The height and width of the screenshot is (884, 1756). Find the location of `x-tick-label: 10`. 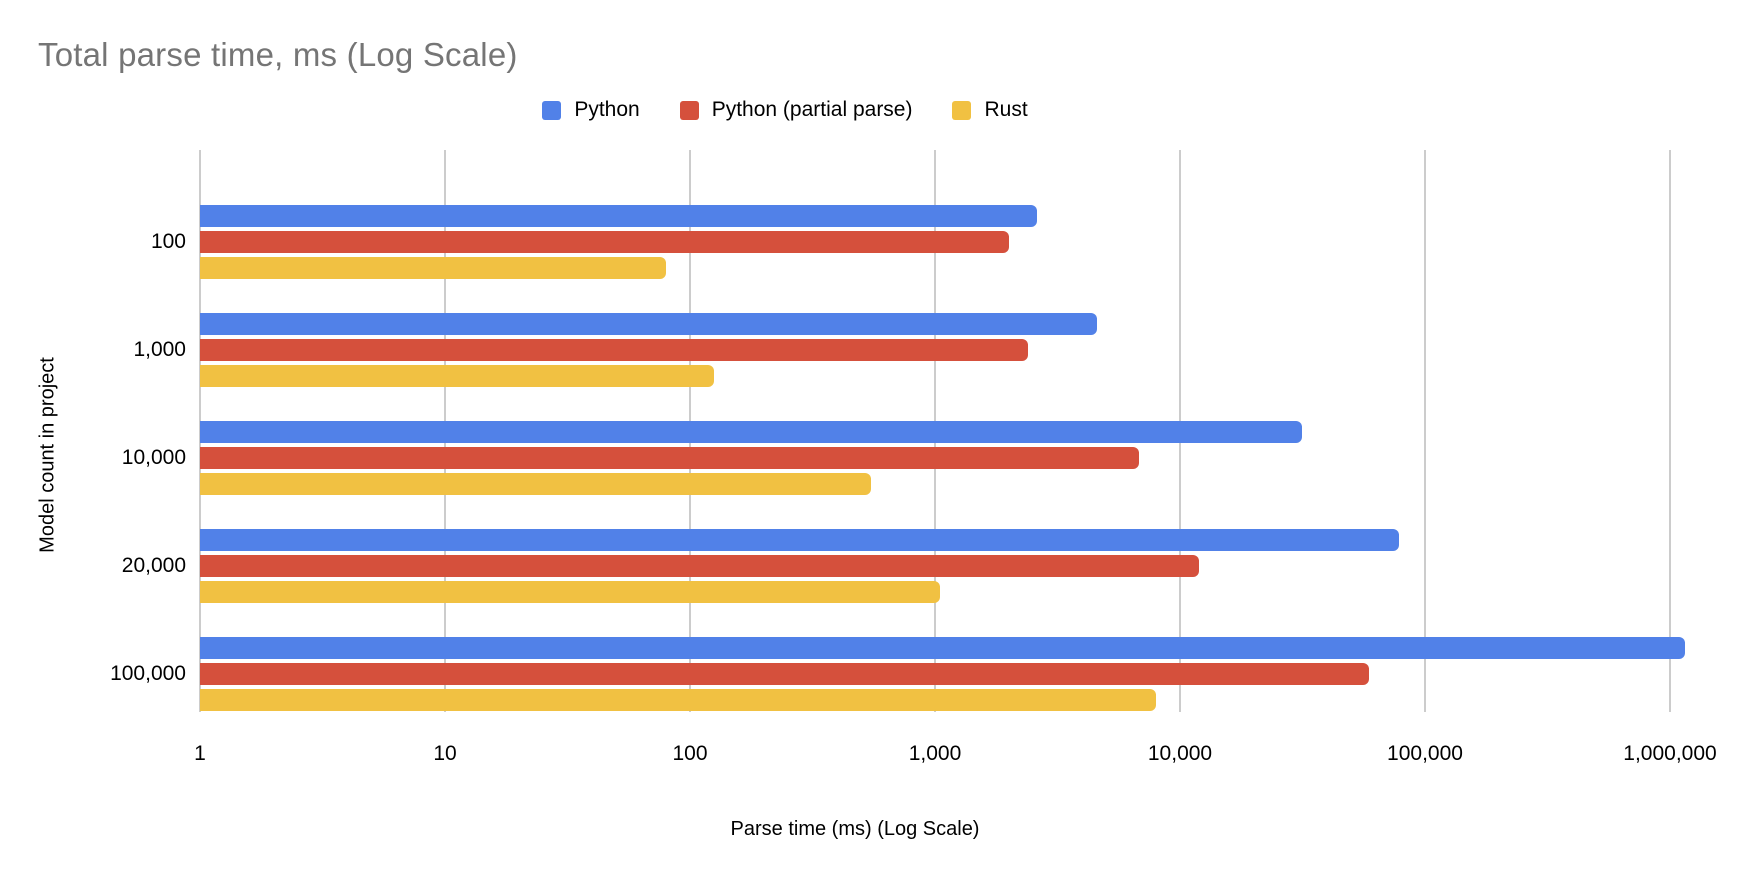

x-tick-label: 10 is located at coordinates (445, 753).